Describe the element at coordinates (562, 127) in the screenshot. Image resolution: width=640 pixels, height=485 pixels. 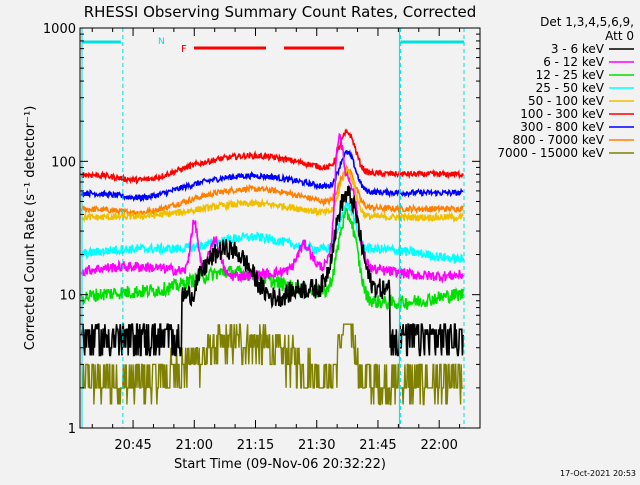
I see `legend-label-7: 300 - 800 keV` at that location.